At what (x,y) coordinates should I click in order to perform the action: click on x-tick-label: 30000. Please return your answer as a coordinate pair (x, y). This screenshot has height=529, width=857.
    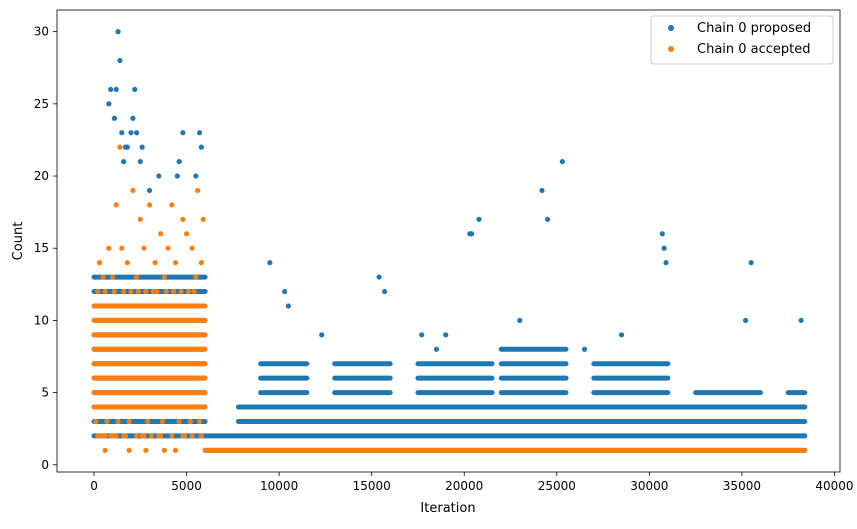
    Looking at the image, I should click on (649, 486).